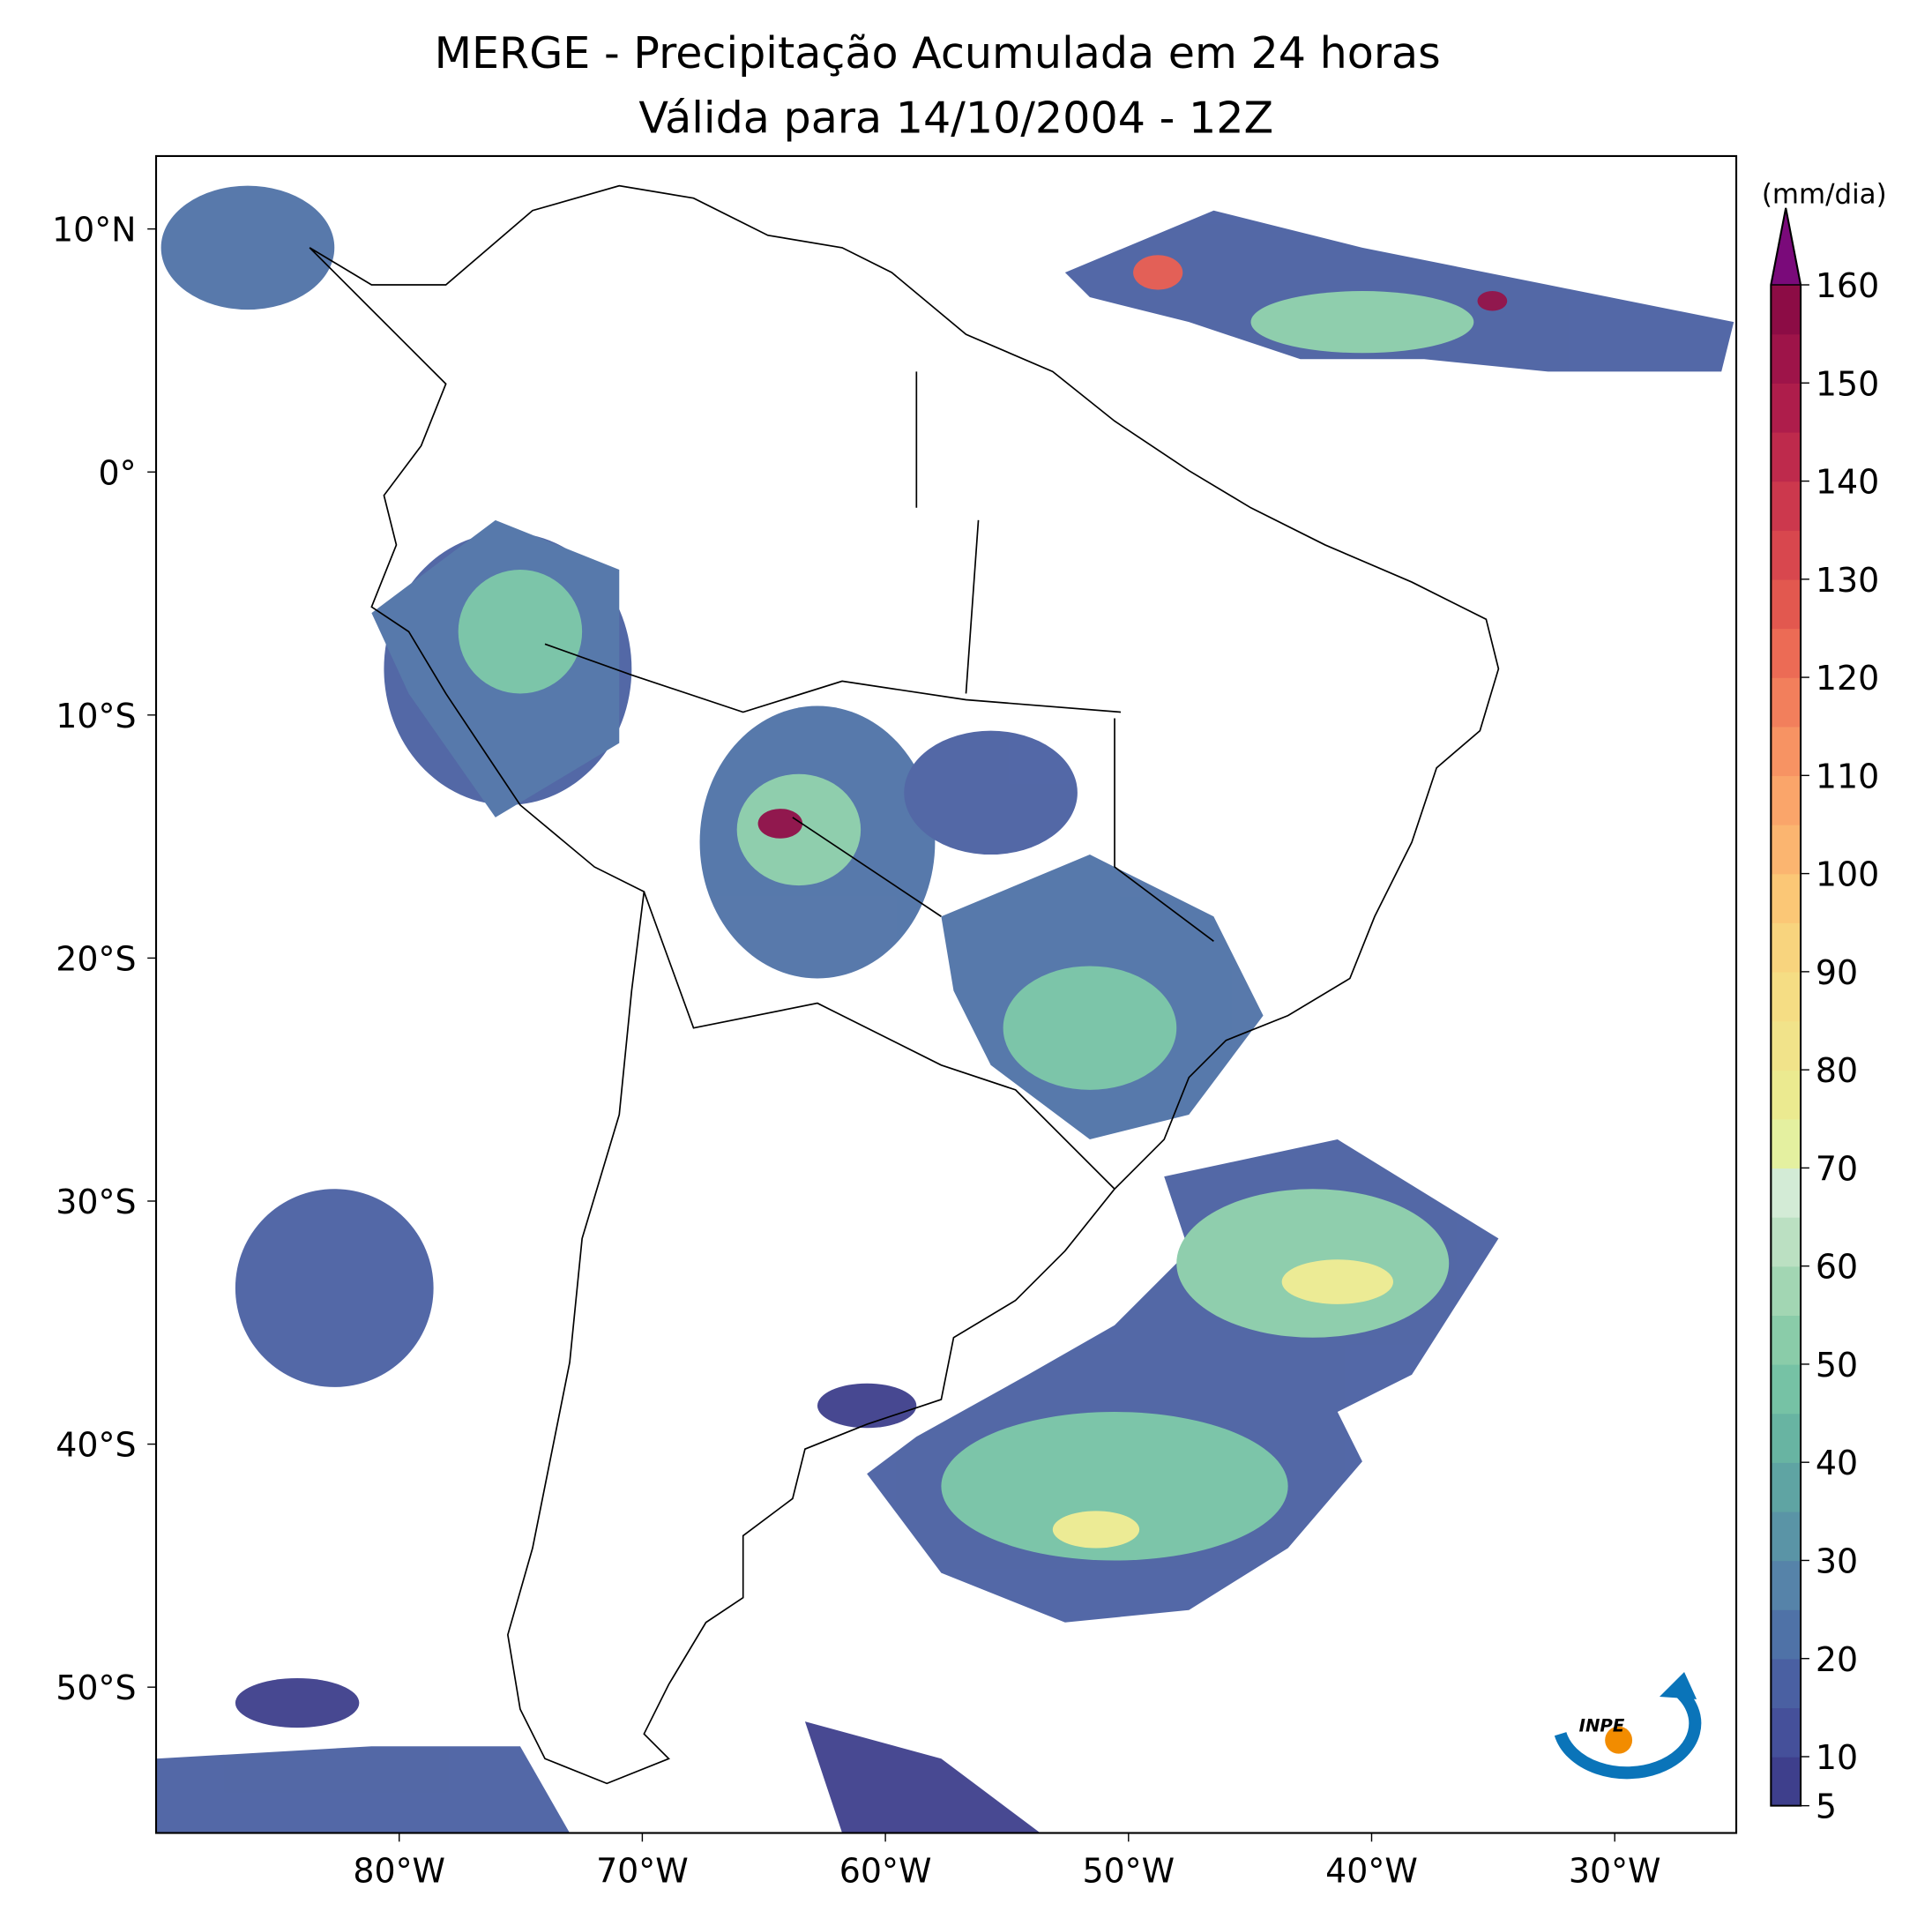  What do you see at coordinates (1602, 1726) in the screenshot?
I see `logo-text: INPE` at bounding box center [1602, 1726].